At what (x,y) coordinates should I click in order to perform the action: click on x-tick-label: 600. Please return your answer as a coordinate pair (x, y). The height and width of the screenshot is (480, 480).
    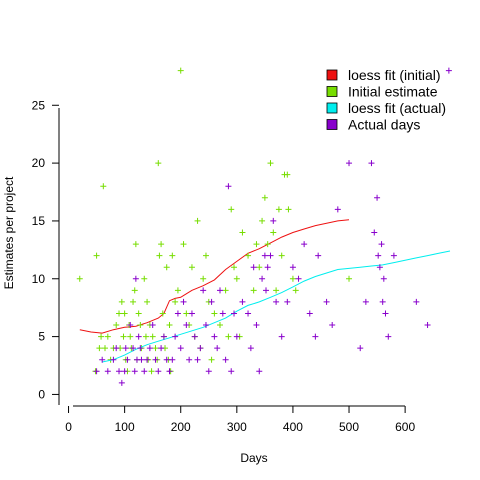
    Looking at the image, I should click on (405, 427).